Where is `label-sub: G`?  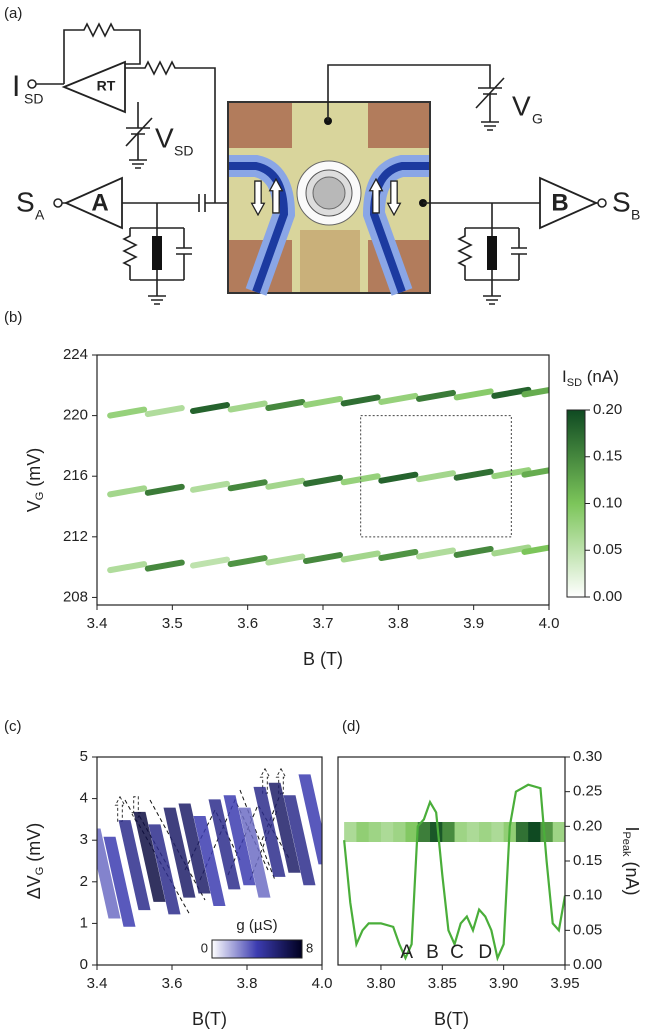
label-sub: G is located at coordinates (537, 119).